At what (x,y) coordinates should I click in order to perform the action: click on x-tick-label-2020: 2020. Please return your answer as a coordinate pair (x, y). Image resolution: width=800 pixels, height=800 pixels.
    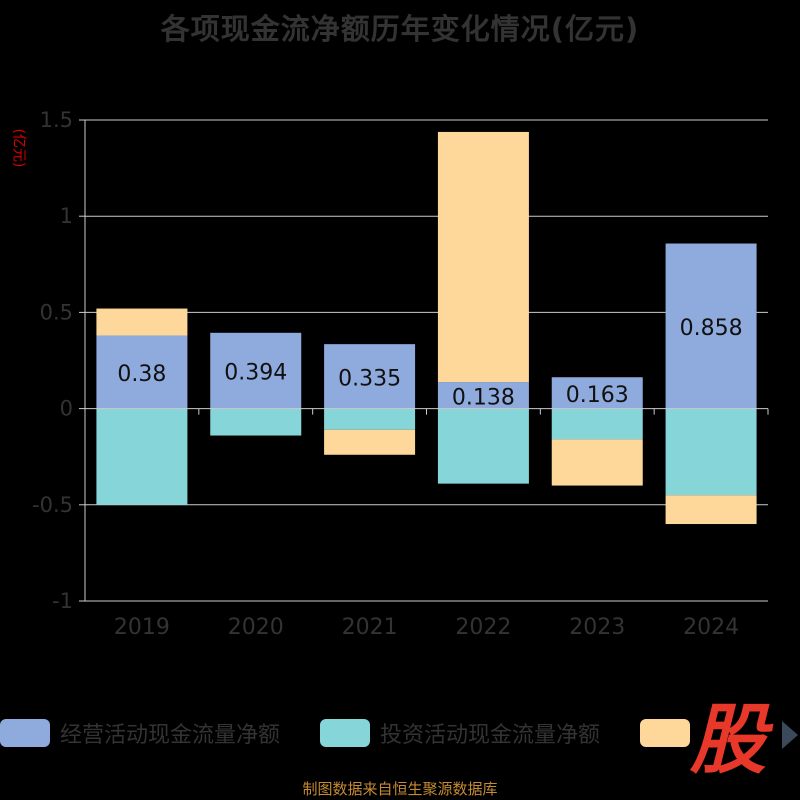
    Looking at the image, I should click on (256, 627).